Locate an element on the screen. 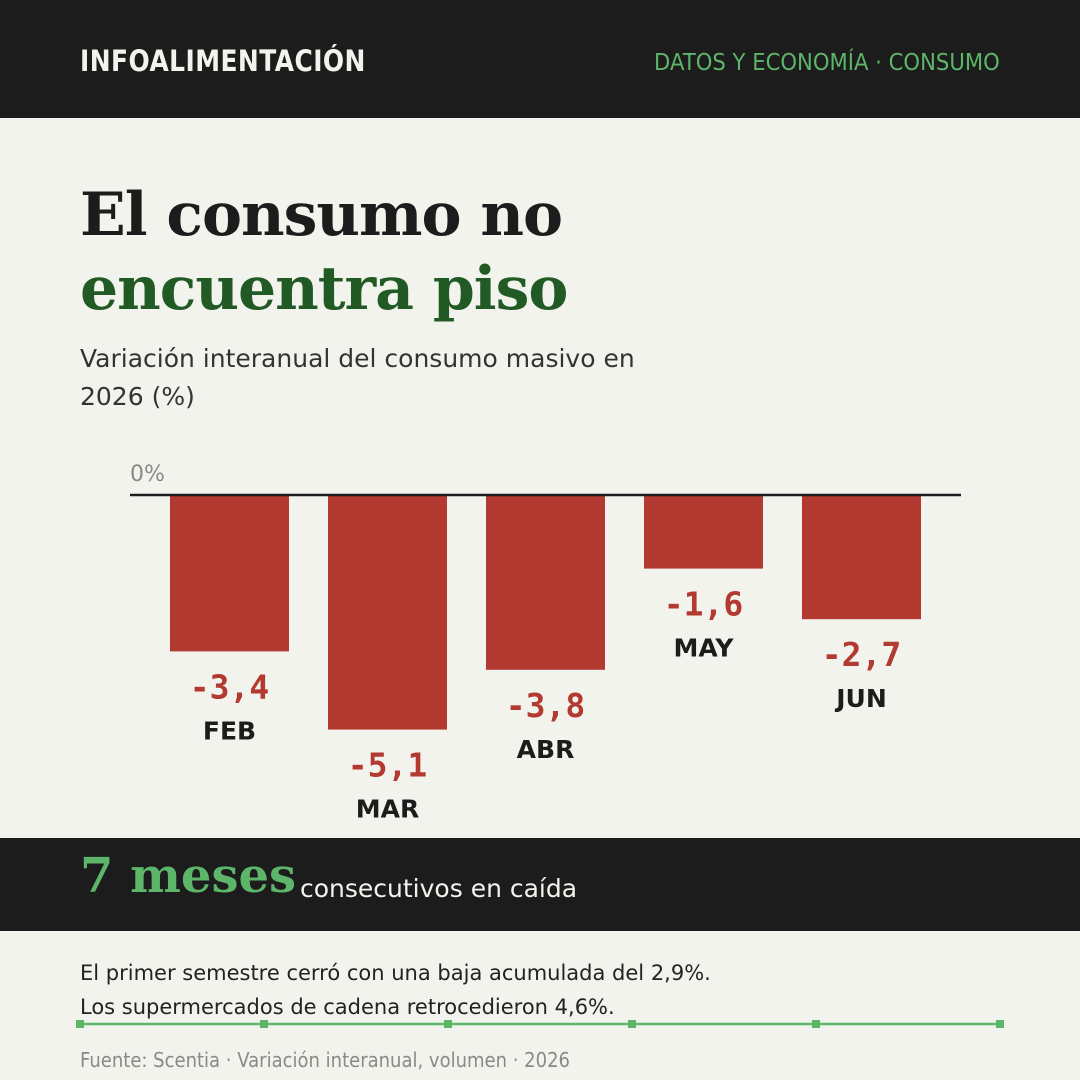 This screenshot has width=1080, height=1080. value-label-may: -1,6 is located at coordinates (703, 604).